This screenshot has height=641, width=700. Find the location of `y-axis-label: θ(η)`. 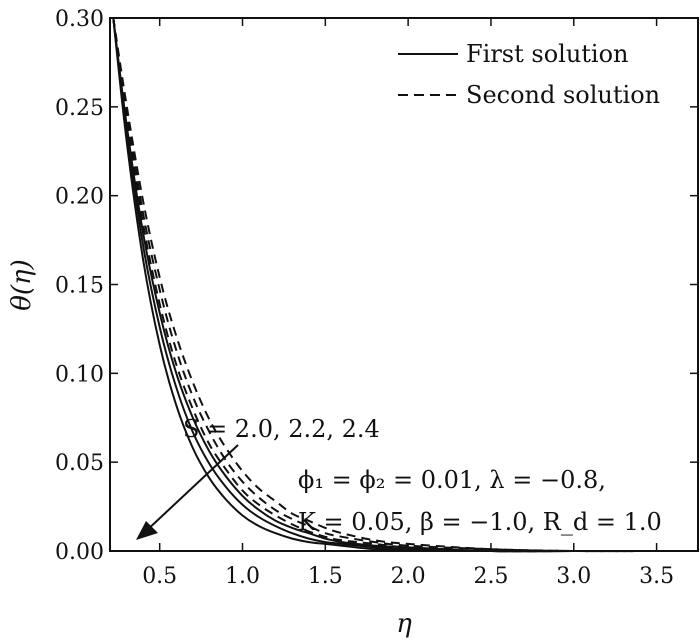

y-axis-label: θ(η) is located at coordinates (22, 285).